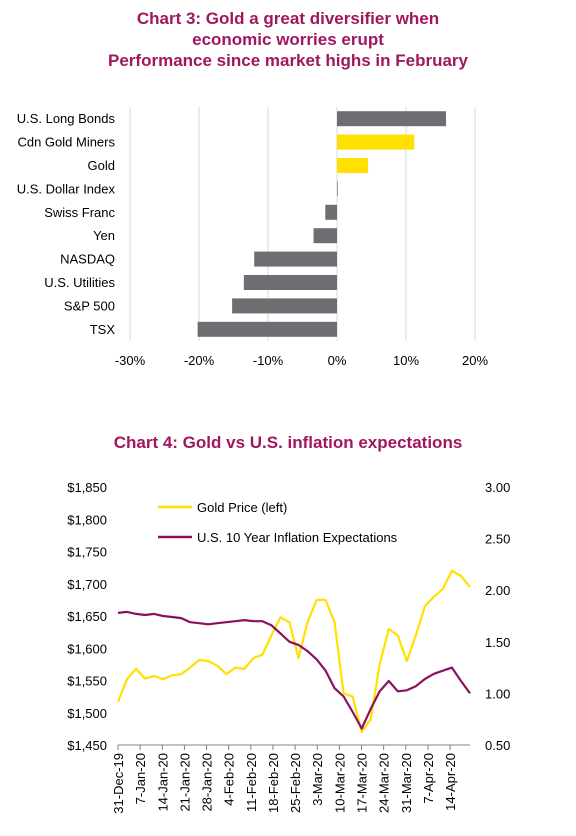 The height and width of the screenshot is (836, 576). What do you see at coordinates (101, 165) in the screenshot?
I see `chart3-category-label: Gold` at bounding box center [101, 165].